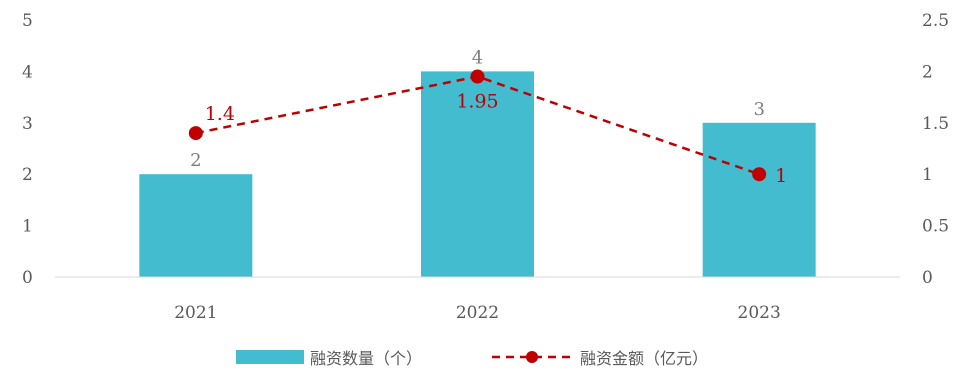 This screenshot has width=956, height=377. What do you see at coordinates (195, 160) in the screenshot?
I see `bar-data-label: 2` at bounding box center [195, 160].